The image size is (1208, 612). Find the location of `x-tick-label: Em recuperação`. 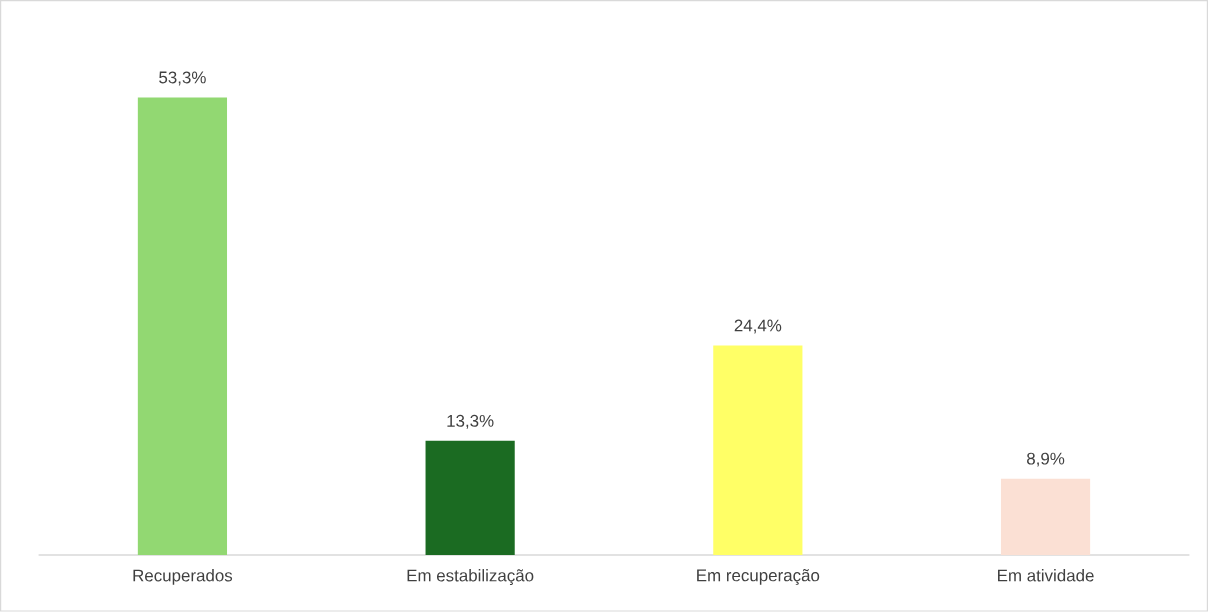

x-tick-label: Em recuperação is located at coordinates (758, 577).